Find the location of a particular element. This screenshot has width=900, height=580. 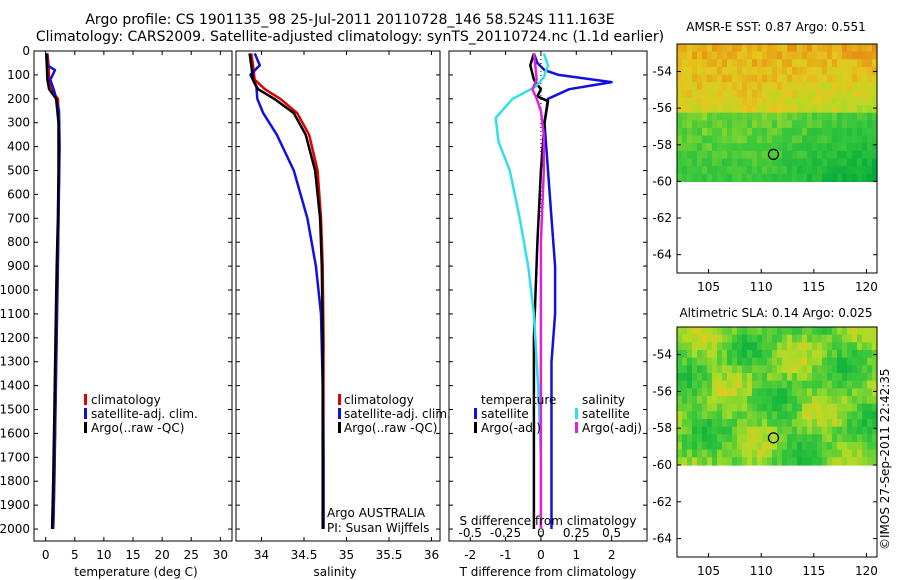

difference-xtick-label: -2 is located at coordinates (470, 555).